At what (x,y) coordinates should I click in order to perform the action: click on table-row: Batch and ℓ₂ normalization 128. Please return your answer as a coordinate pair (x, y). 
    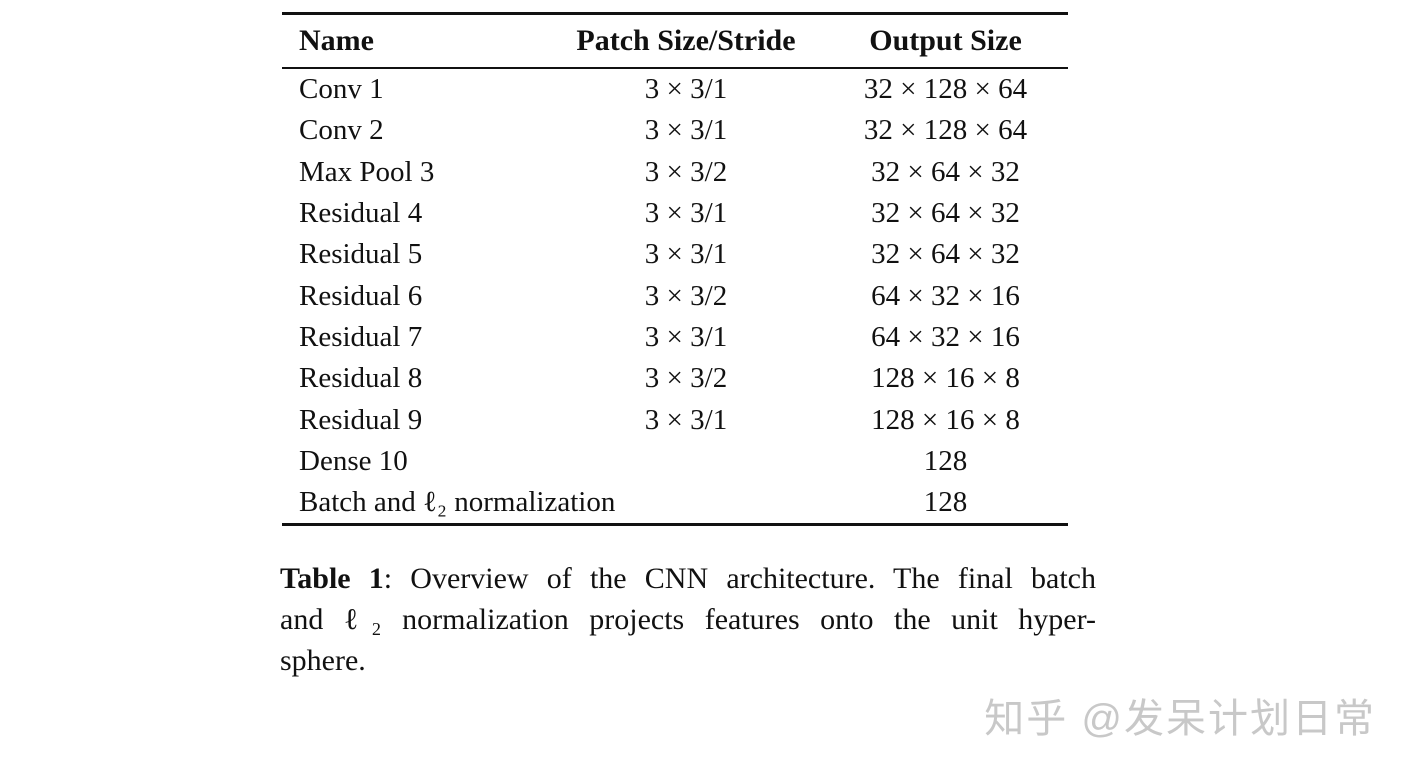
    Looking at the image, I should click on (675, 502).